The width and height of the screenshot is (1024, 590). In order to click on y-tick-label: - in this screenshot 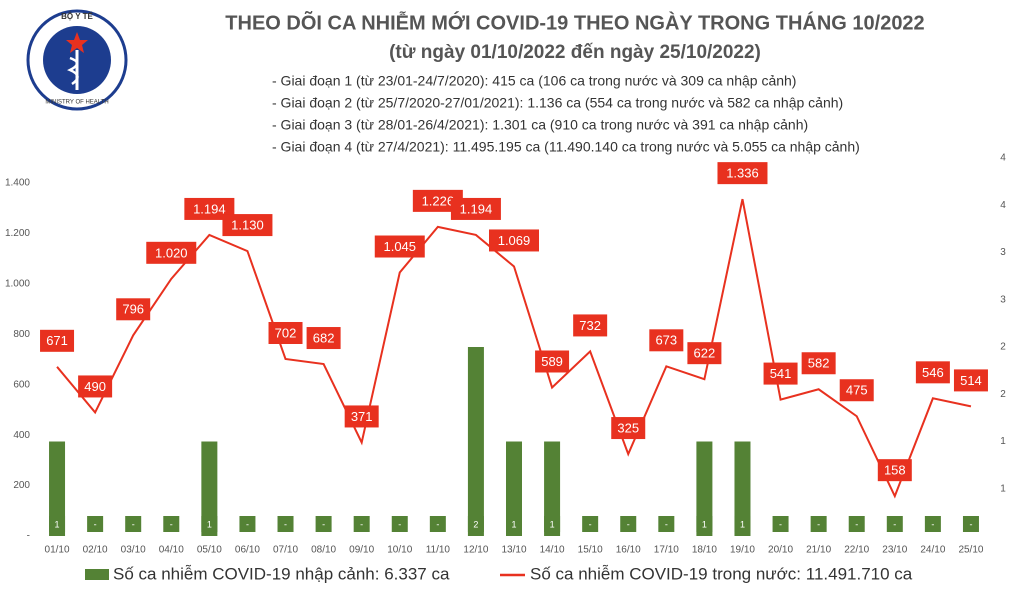, I will do `click(28, 536)`.